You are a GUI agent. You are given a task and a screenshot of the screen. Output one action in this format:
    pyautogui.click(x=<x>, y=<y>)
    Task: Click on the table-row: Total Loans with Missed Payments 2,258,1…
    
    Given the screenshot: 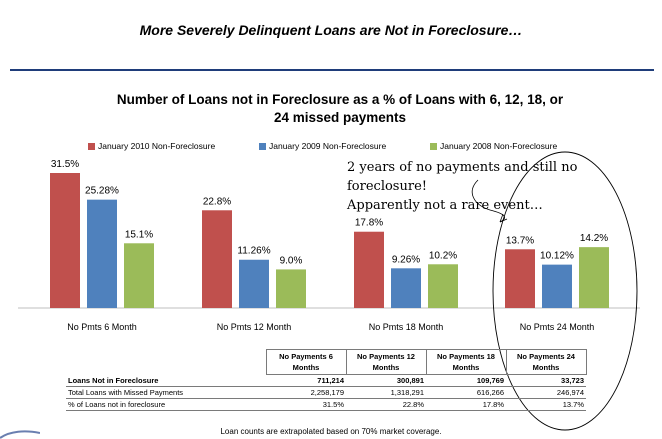 What is the action you would take?
    pyautogui.click(x=326, y=392)
    